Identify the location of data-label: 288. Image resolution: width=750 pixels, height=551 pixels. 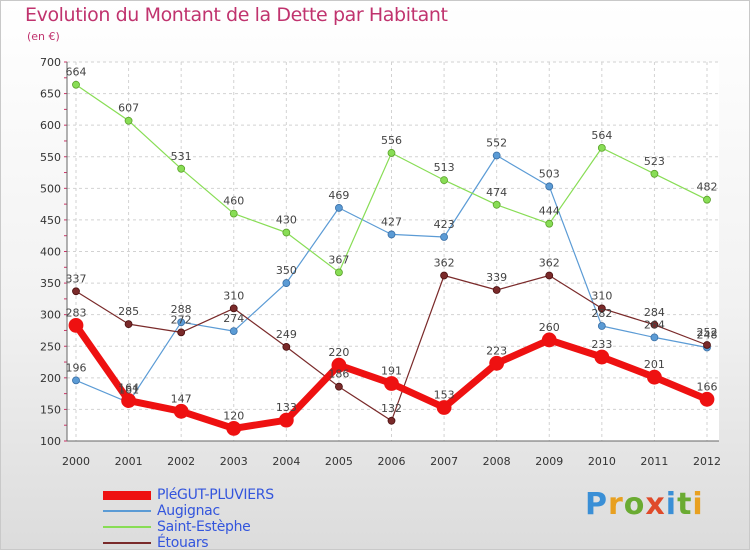
(181, 309).